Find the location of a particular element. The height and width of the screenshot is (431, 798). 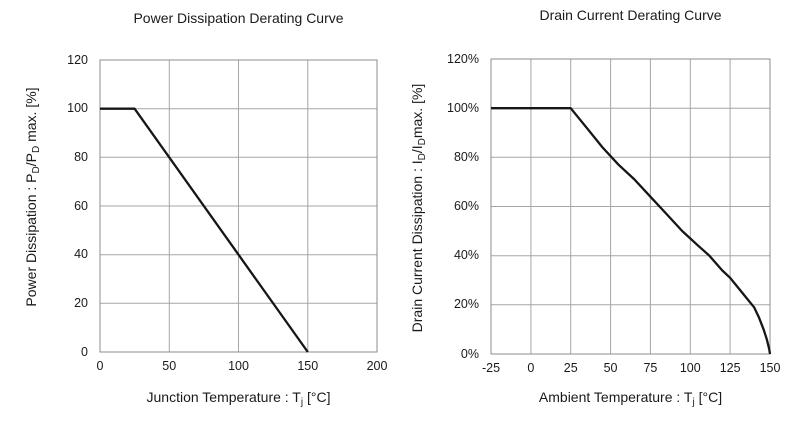

x-tick-label: 25 is located at coordinates (570, 368).